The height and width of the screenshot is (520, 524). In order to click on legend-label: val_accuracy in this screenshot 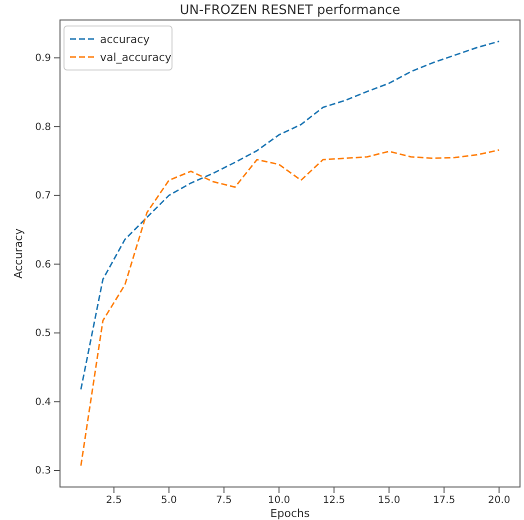, I will do `click(136, 57)`.